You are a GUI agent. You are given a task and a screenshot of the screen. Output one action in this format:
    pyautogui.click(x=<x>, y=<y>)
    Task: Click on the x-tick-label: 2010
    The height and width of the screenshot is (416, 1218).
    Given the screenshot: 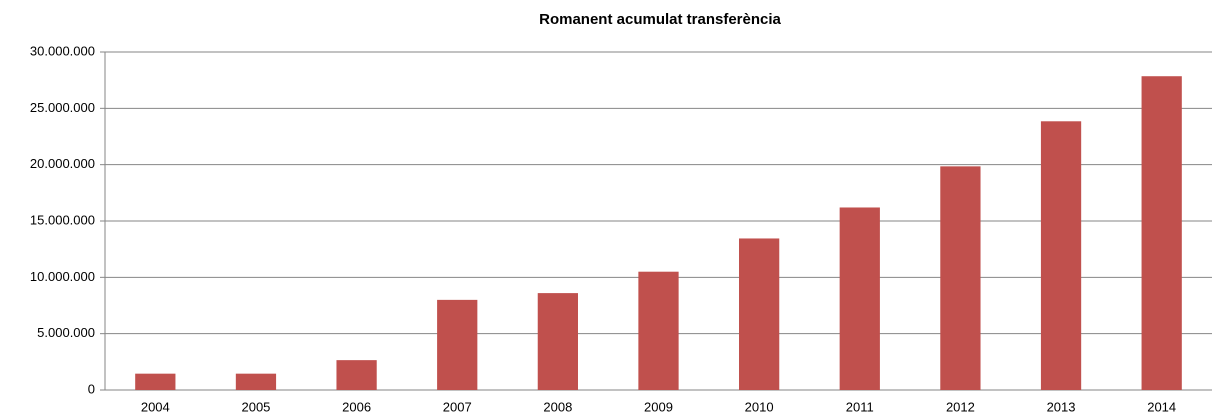 What is the action you would take?
    pyautogui.click(x=759, y=406)
    